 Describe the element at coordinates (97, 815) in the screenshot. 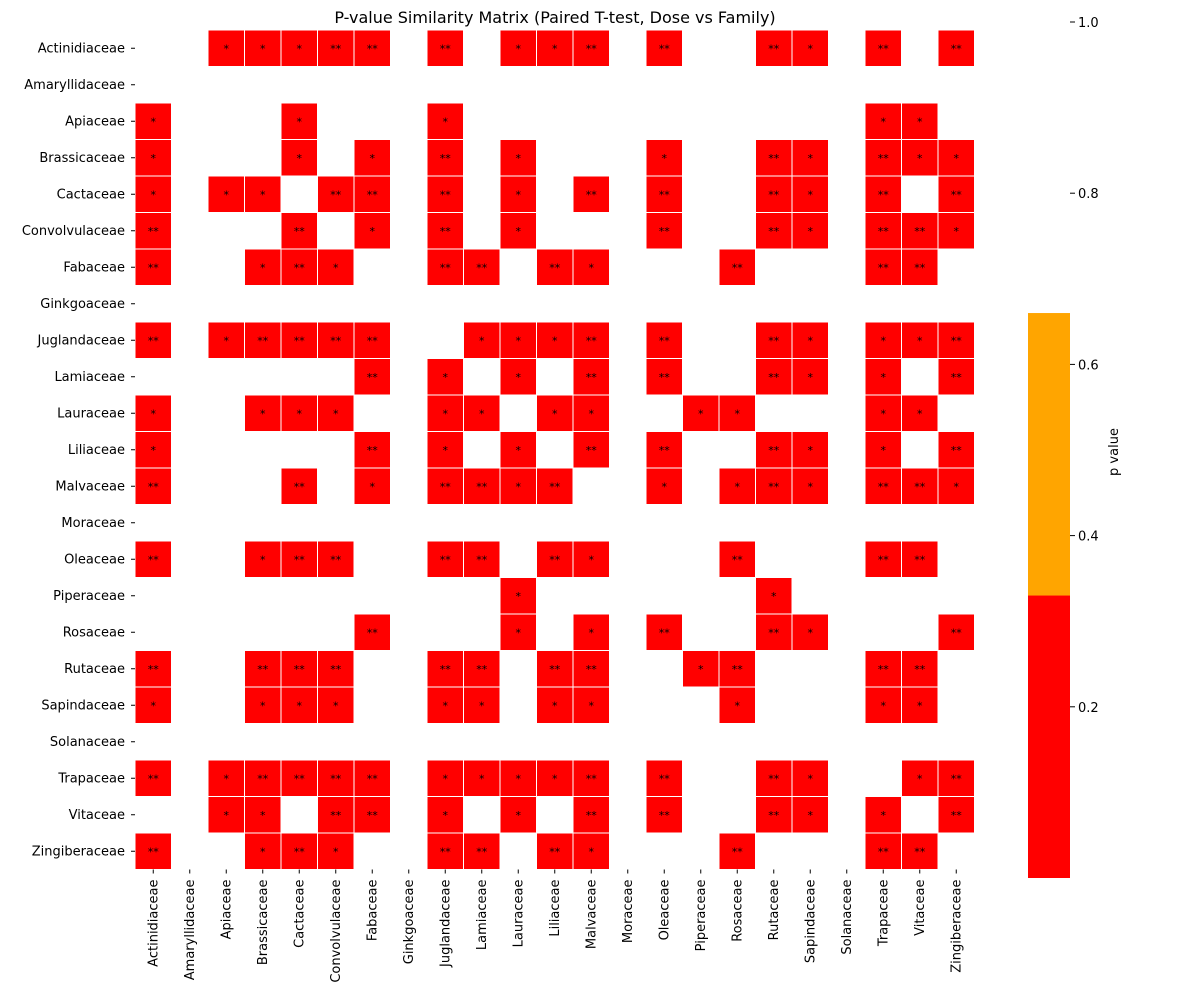

I see `row-label: Vitaceae` at that location.